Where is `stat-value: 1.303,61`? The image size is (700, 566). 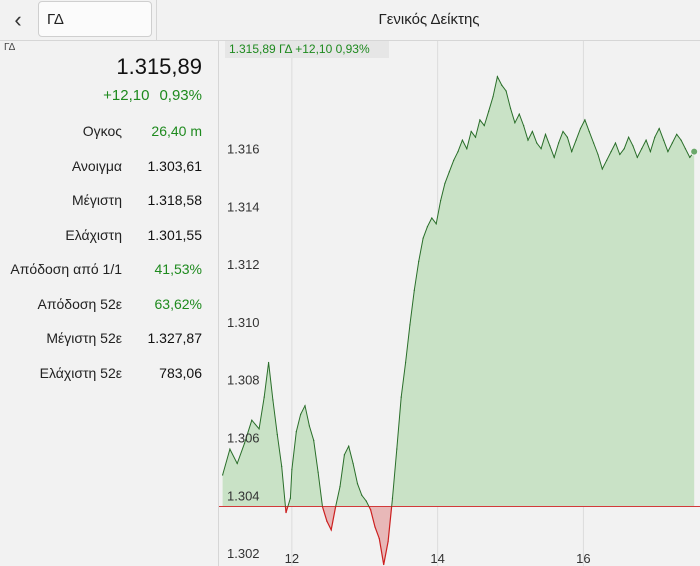 stat-value: 1.303,61 is located at coordinates (175, 165).